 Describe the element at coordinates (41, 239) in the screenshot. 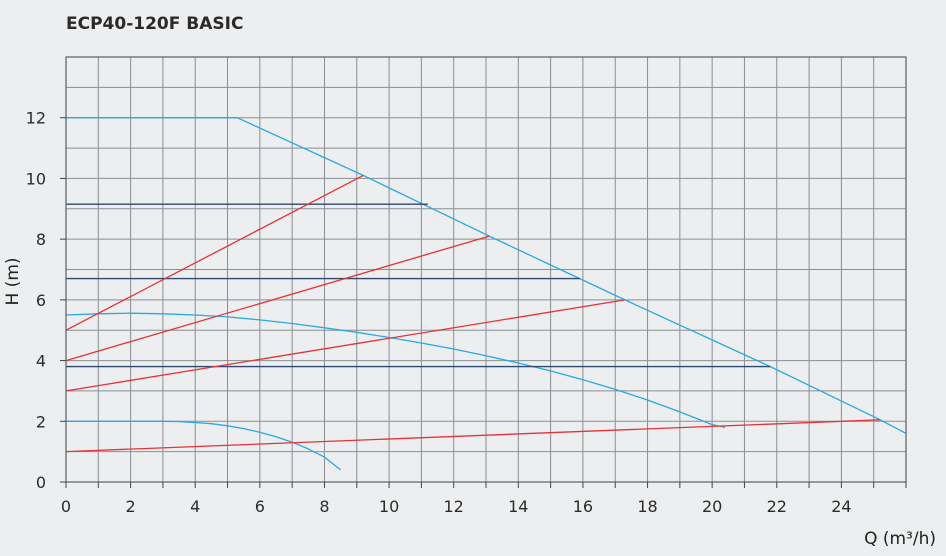

I see `y-tick-label: 8` at that location.